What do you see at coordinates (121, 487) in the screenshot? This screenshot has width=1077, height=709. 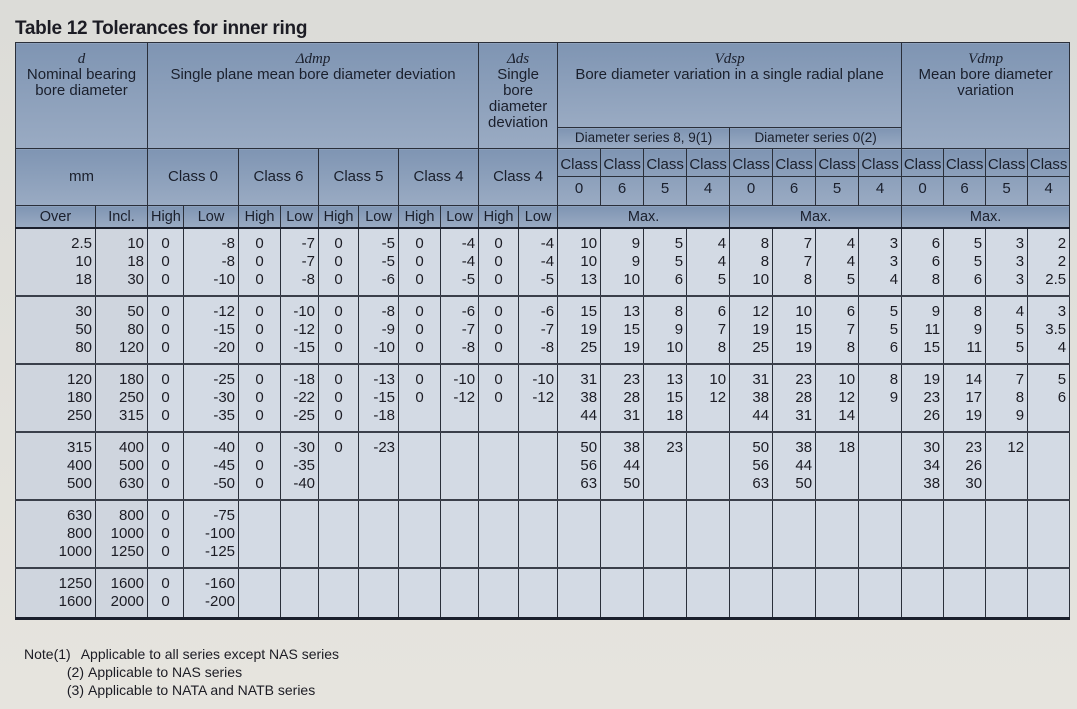 I see `table-cell: 630` at bounding box center [121, 487].